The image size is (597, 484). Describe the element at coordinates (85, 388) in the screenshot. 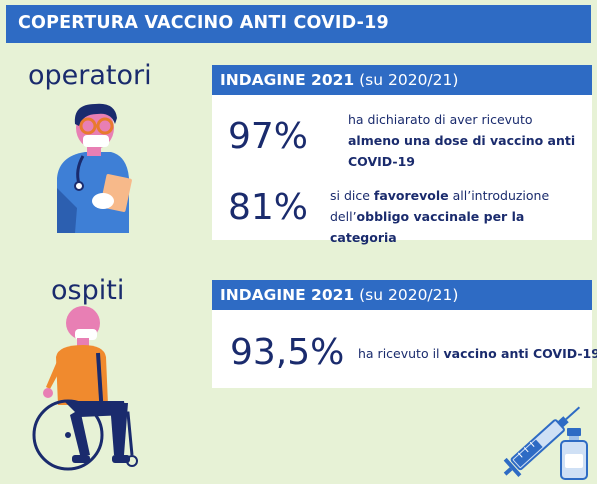

I see `wheelchair-illustration` at that location.